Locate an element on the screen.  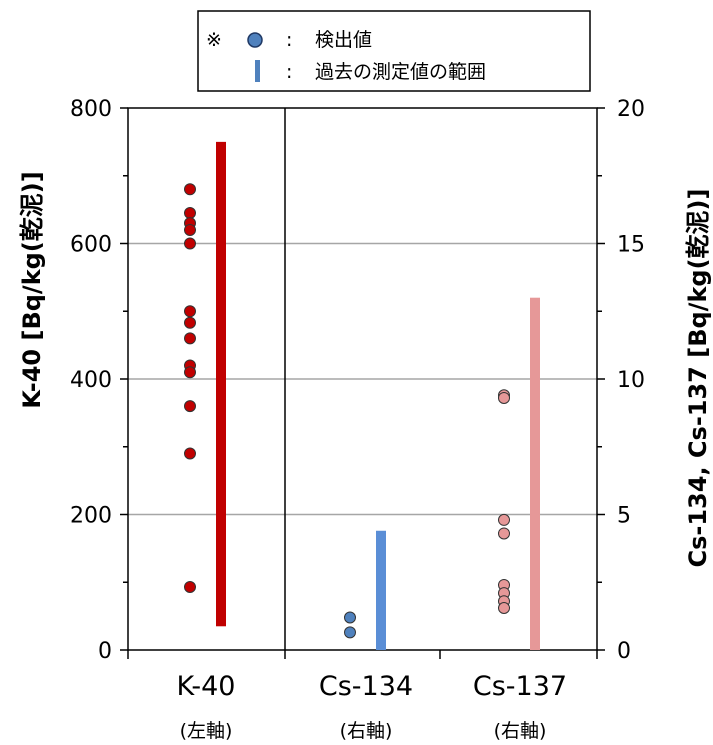
legend-bar-icon is located at coordinates (257, 71).